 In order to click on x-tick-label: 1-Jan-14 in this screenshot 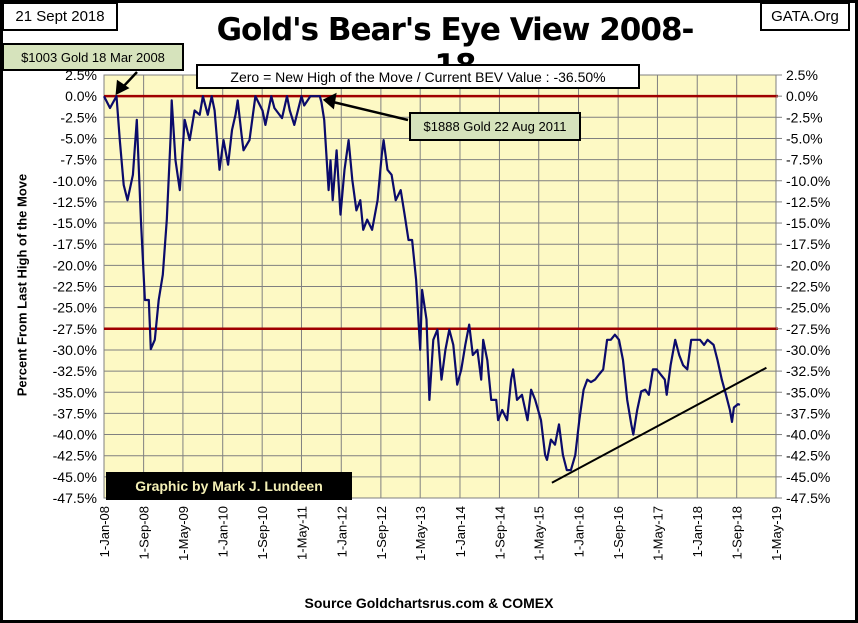, I will do `click(460, 531)`.